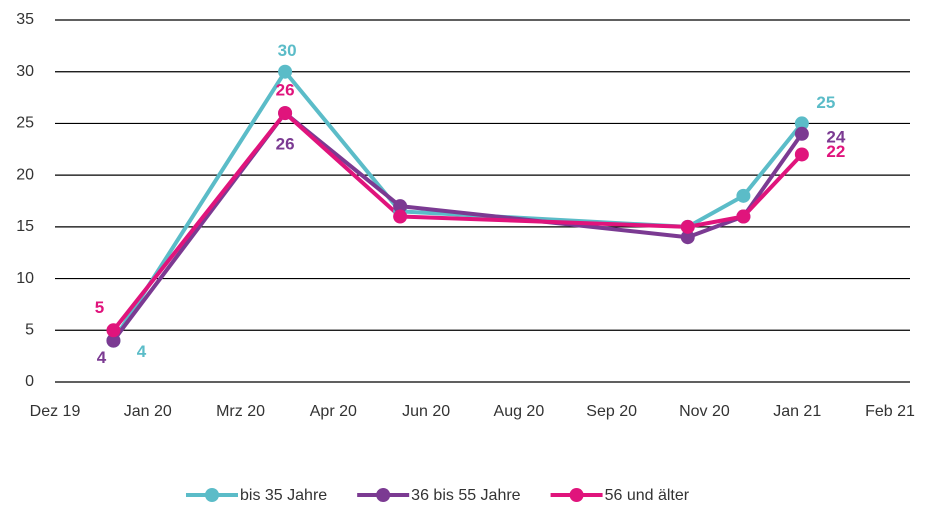 Image resolution: width=932 pixels, height=510 pixels. Describe the element at coordinates (333, 411) in the screenshot. I see `x-tick-label: Apr 20` at that location.